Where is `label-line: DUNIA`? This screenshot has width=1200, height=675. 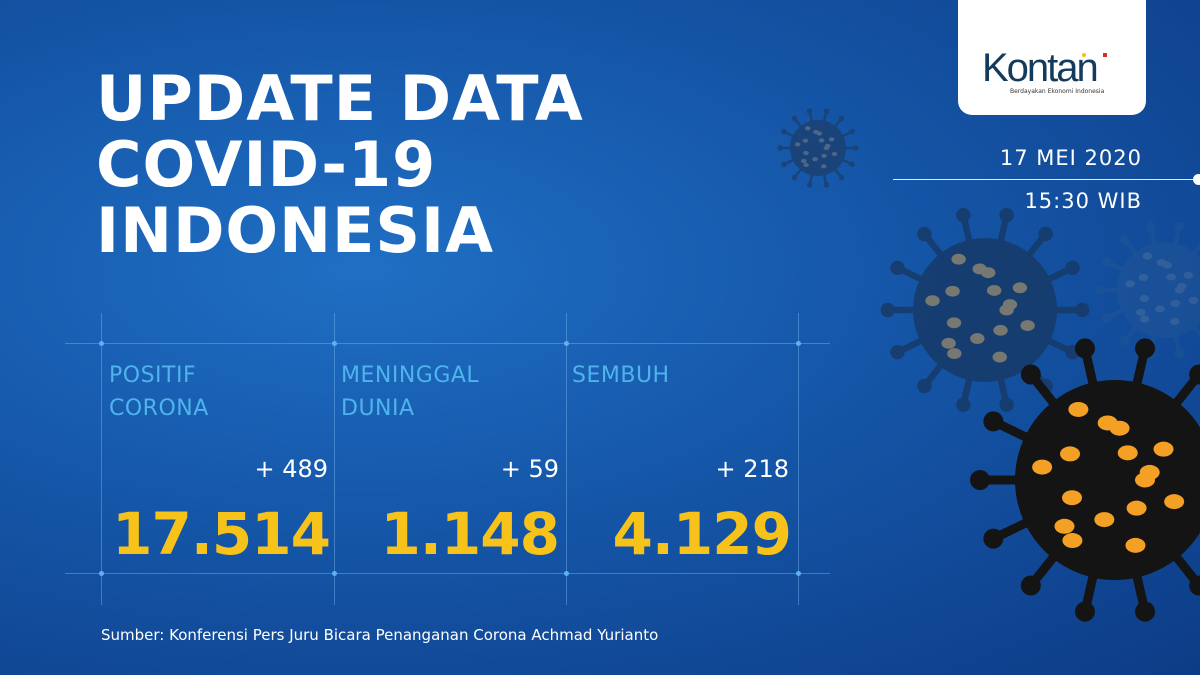
label-line: DUNIA is located at coordinates (378, 408).